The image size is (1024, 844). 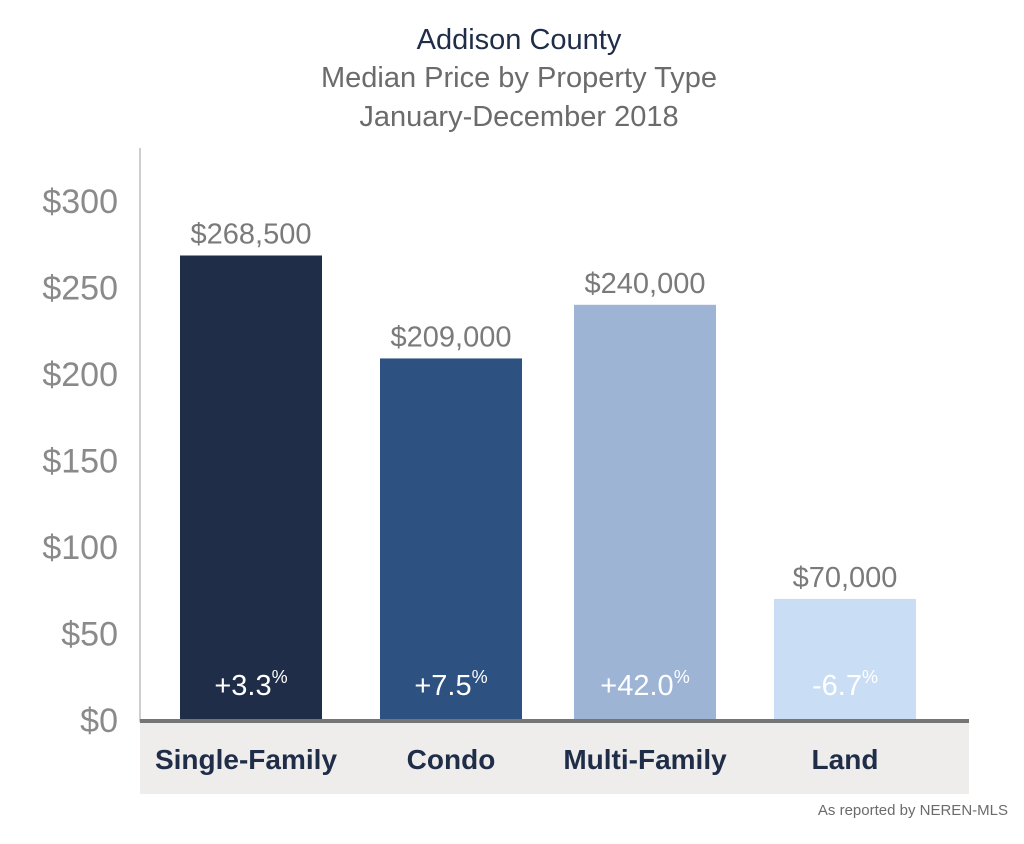 I want to click on y-tick-labels: $0 $50 $100 $150 $200 $250 $300, so click(x=80, y=461).